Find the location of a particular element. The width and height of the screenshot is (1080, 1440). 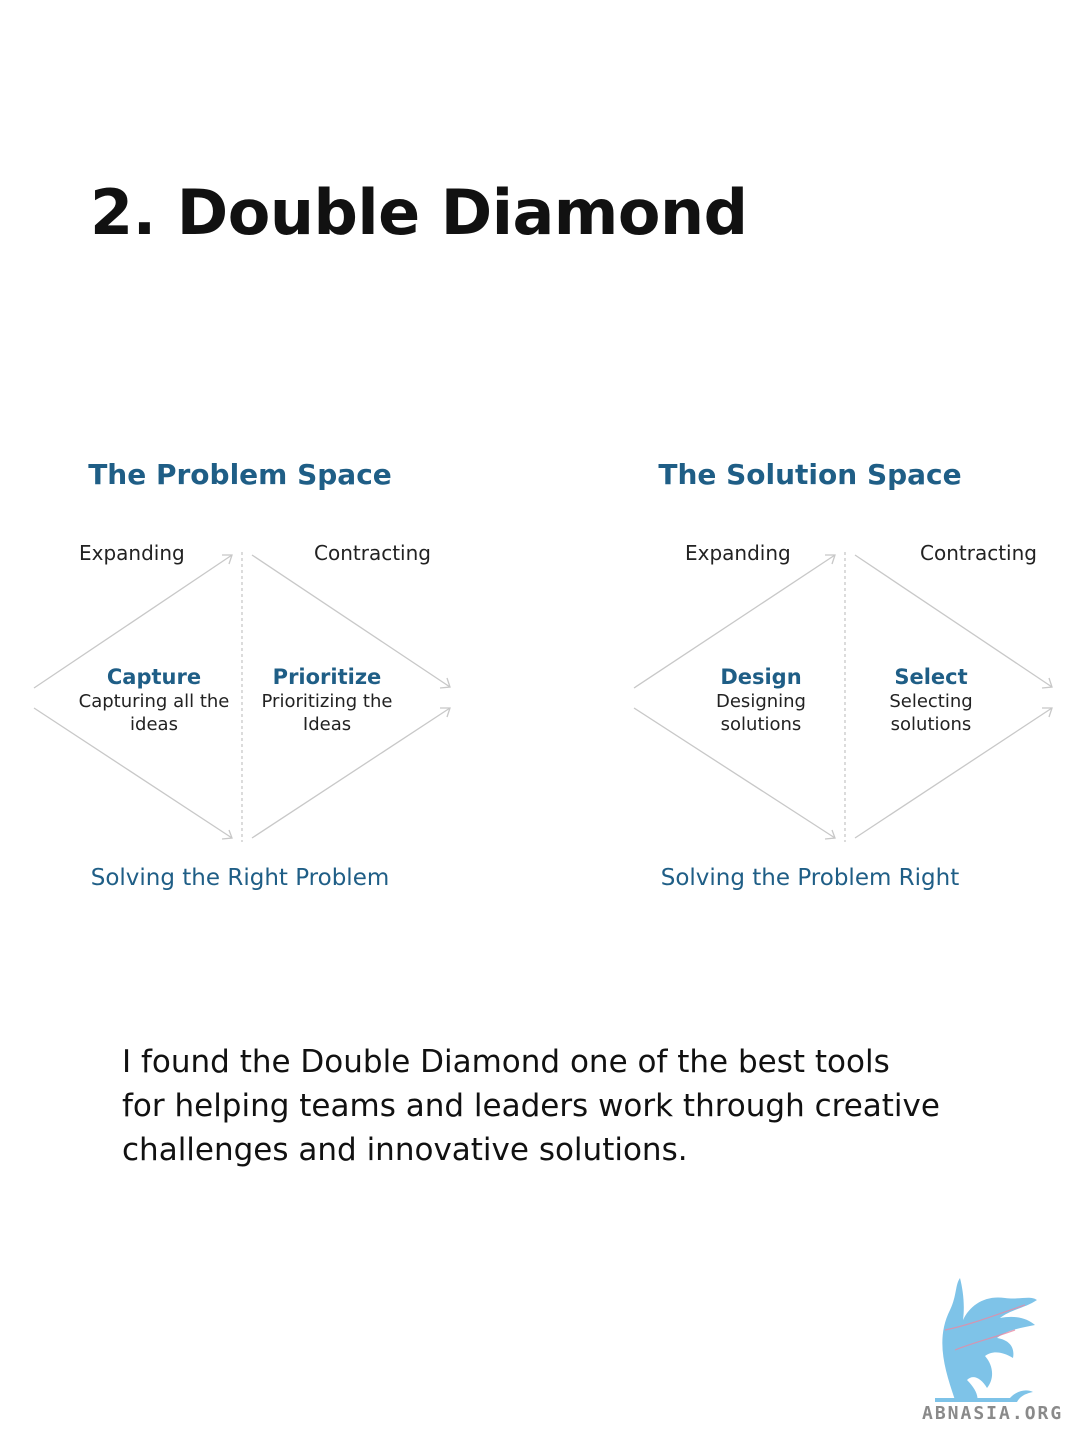

solution-space-footer: Solving the Problem Right is located at coordinates (810, 878).